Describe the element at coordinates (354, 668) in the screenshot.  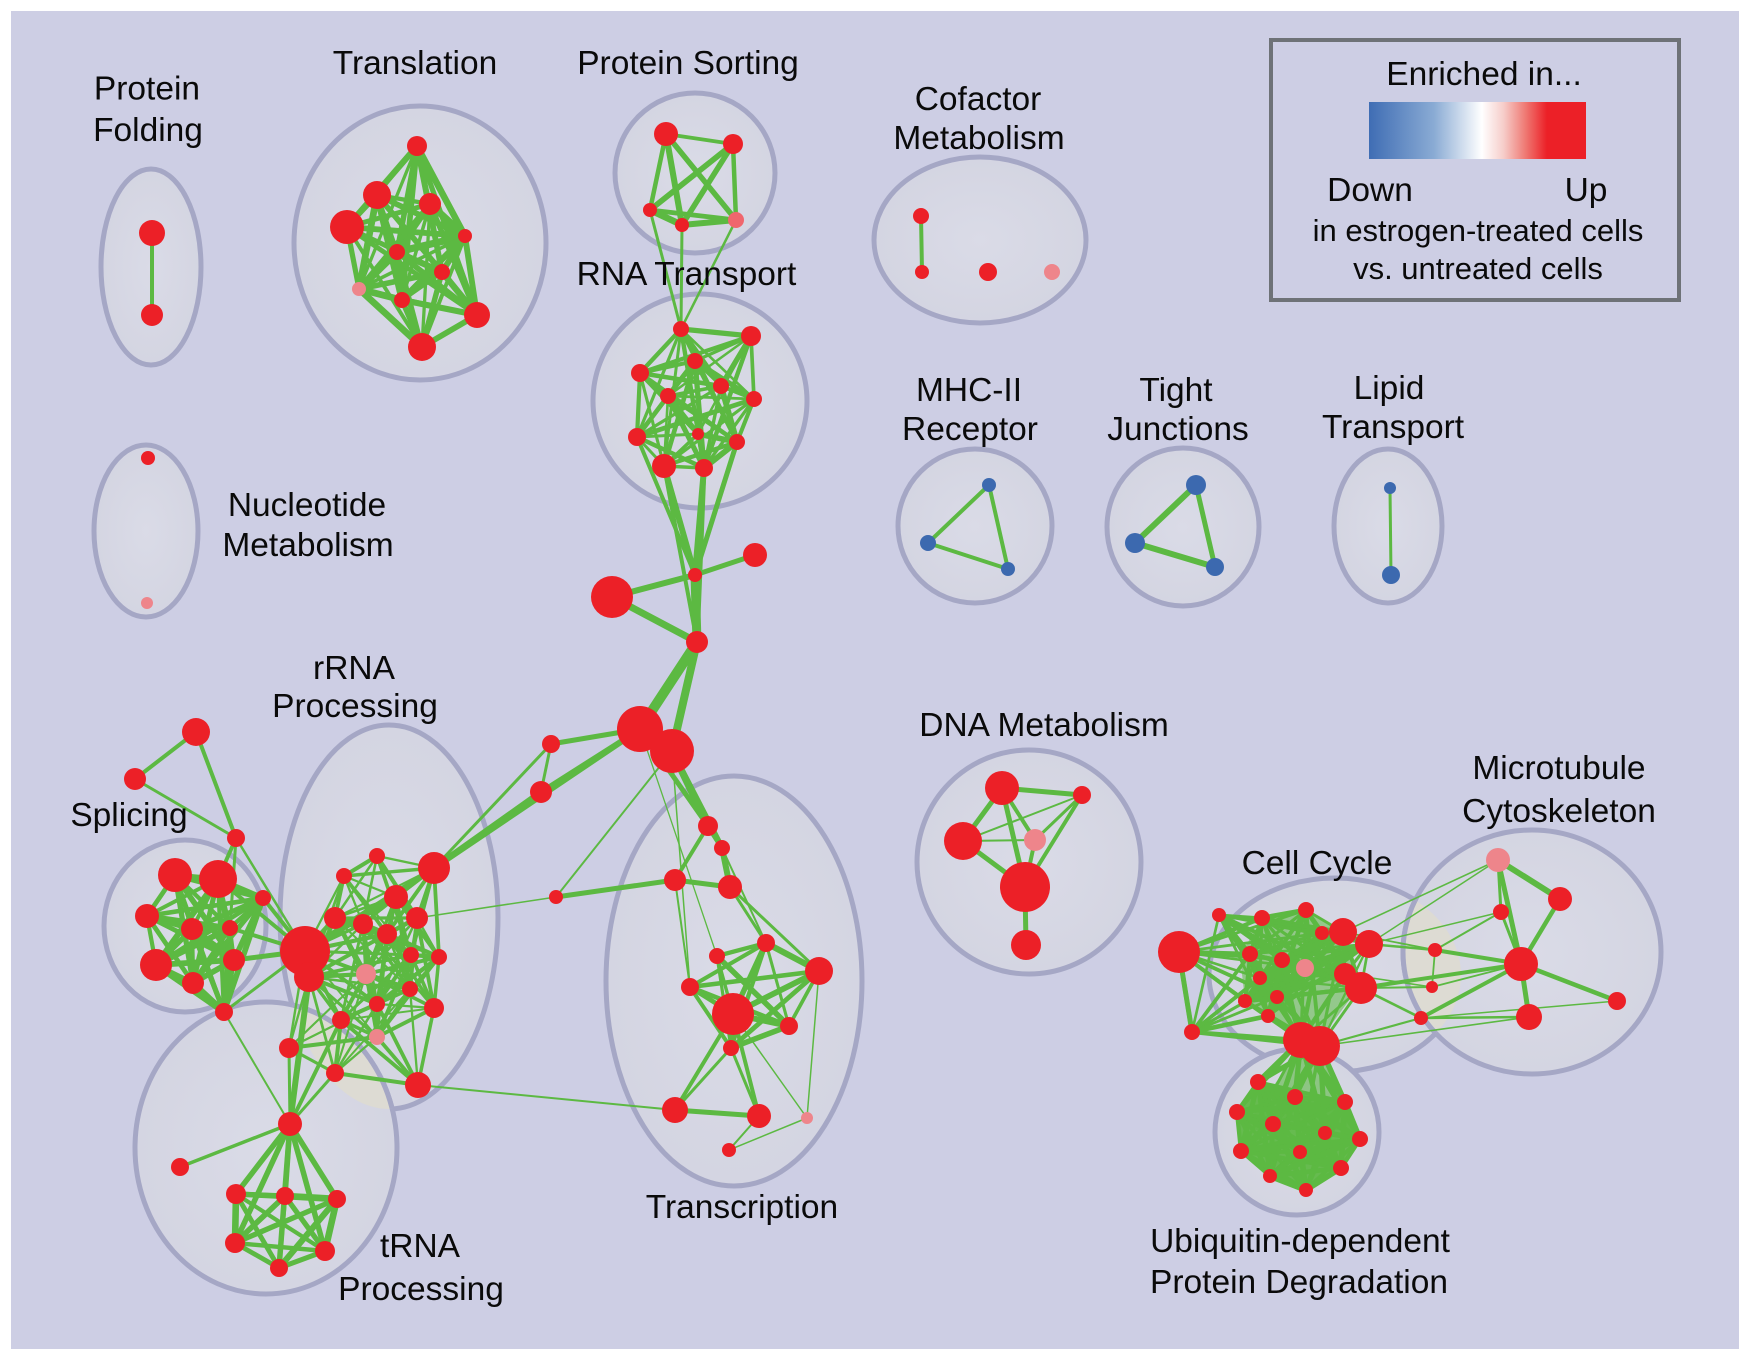
I see `svg-text: rRNA` at that location.